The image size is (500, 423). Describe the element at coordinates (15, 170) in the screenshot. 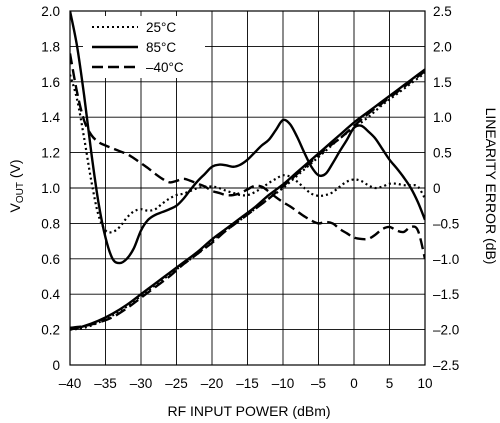

I see `y-axis-label-suffix: (V)` at that location.